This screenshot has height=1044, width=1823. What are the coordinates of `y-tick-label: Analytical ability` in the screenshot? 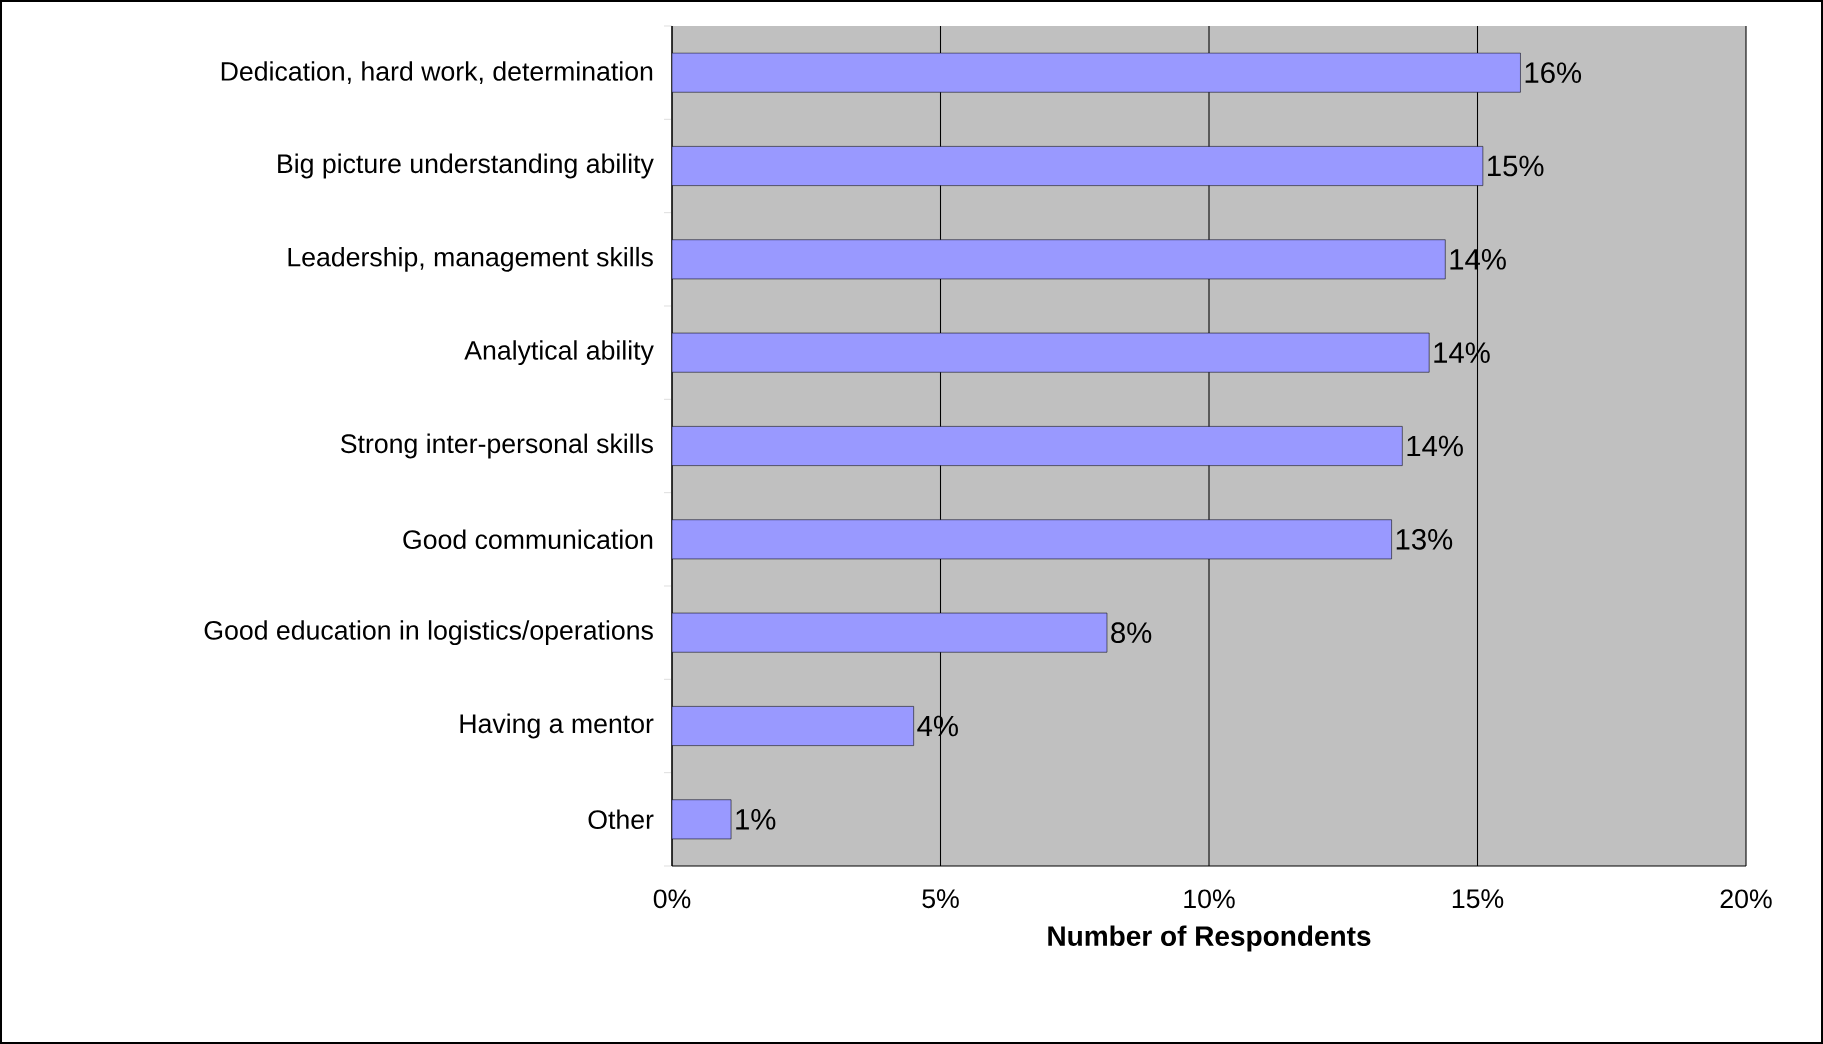 It's located at (559, 353).